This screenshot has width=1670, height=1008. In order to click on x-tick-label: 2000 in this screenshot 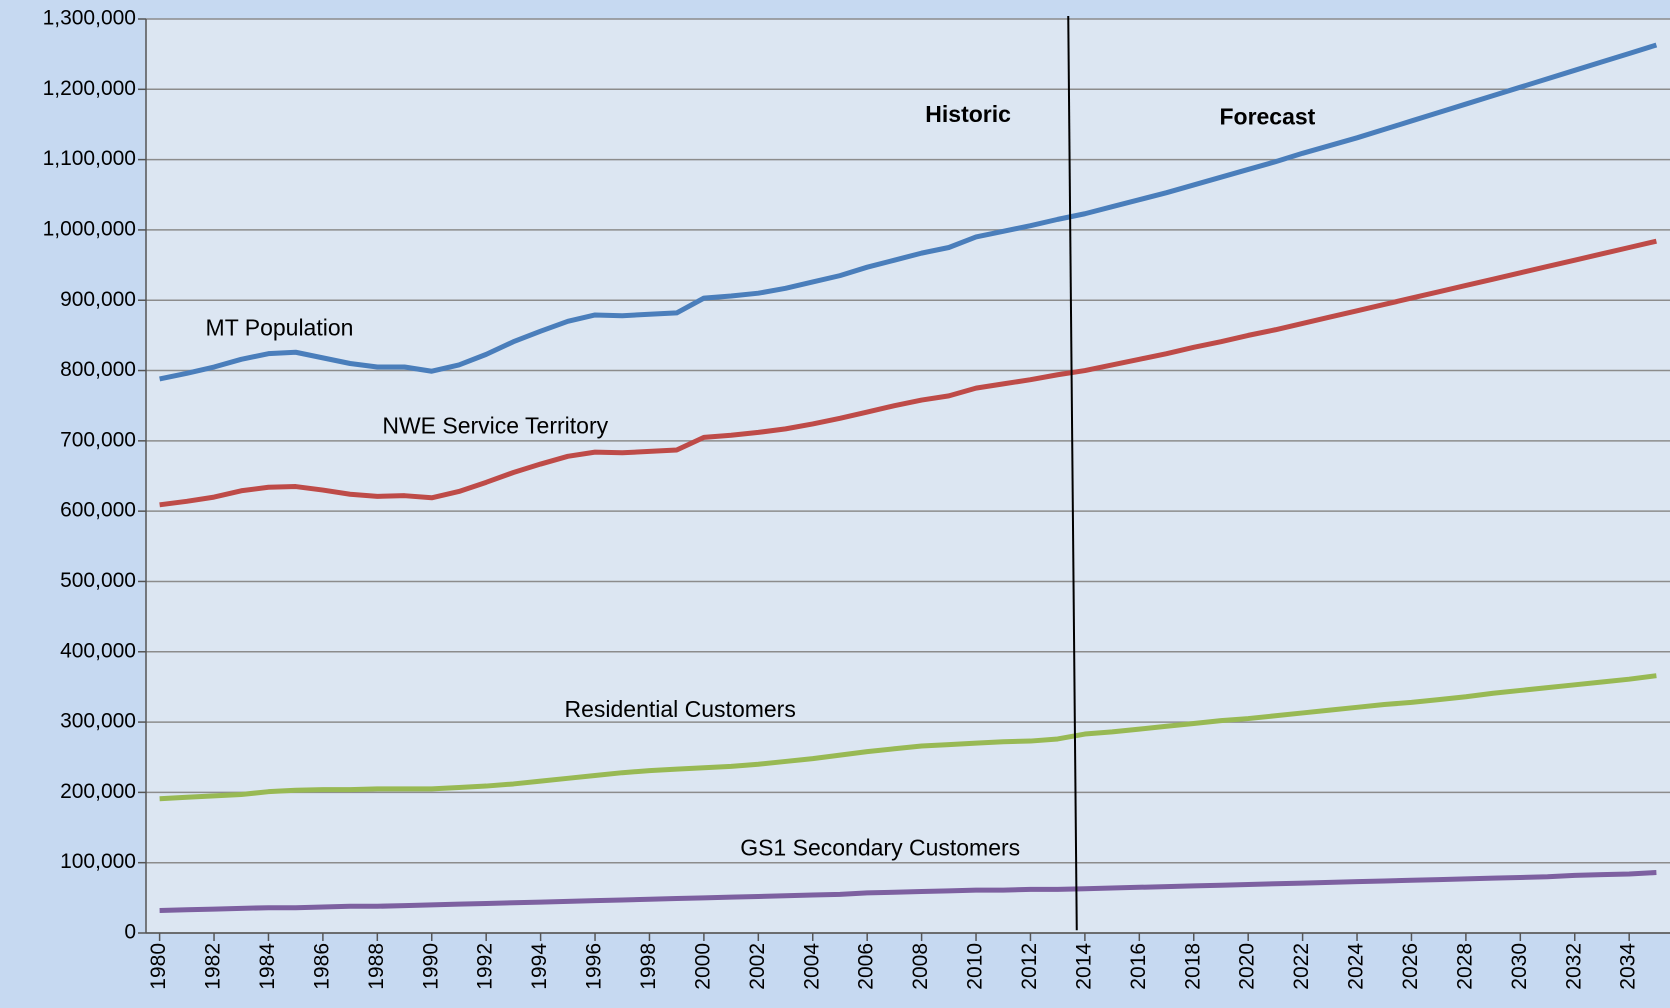, I will do `click(702, 966)`.